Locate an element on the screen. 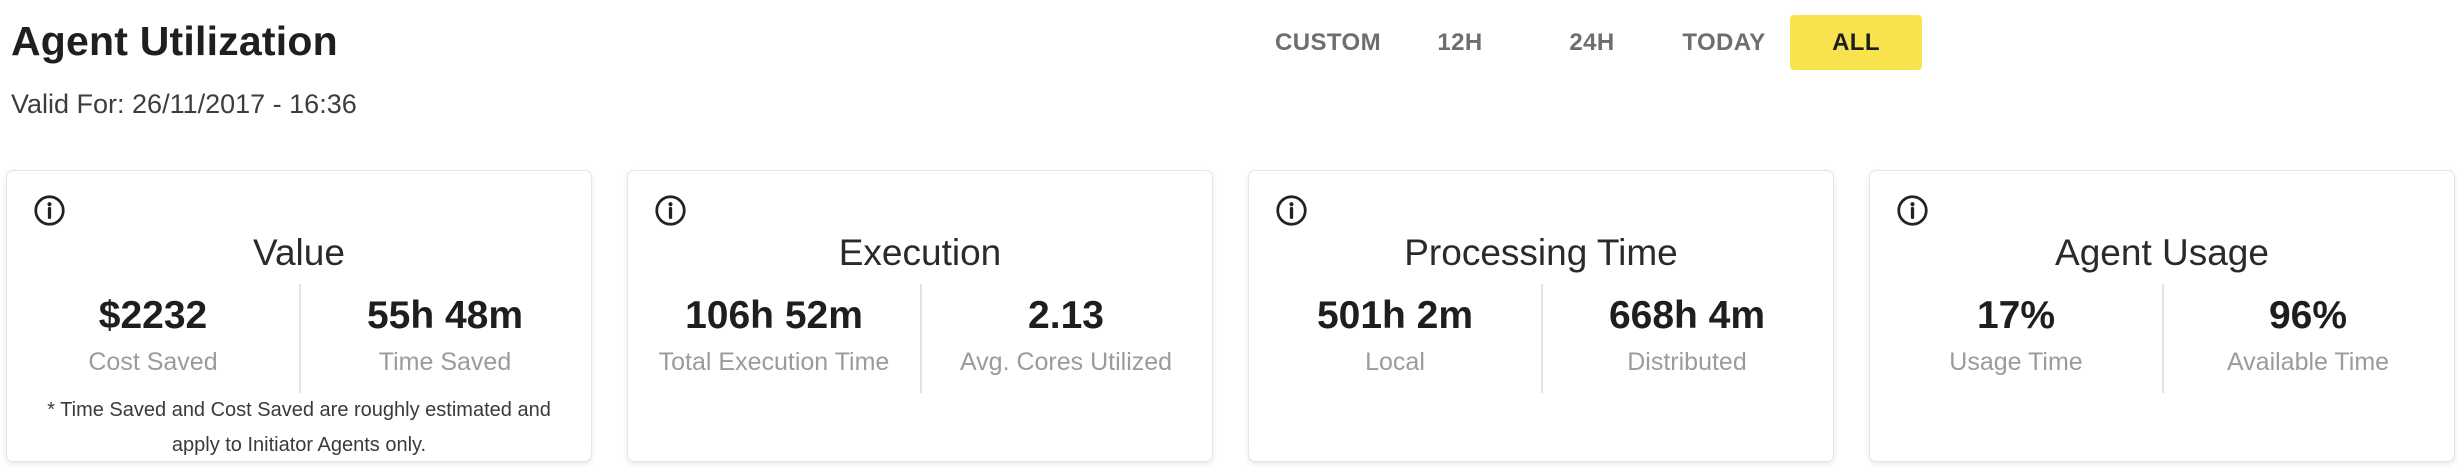 The image size is (2460, 474). card-title: Execution is located at coordinates (920, 252).